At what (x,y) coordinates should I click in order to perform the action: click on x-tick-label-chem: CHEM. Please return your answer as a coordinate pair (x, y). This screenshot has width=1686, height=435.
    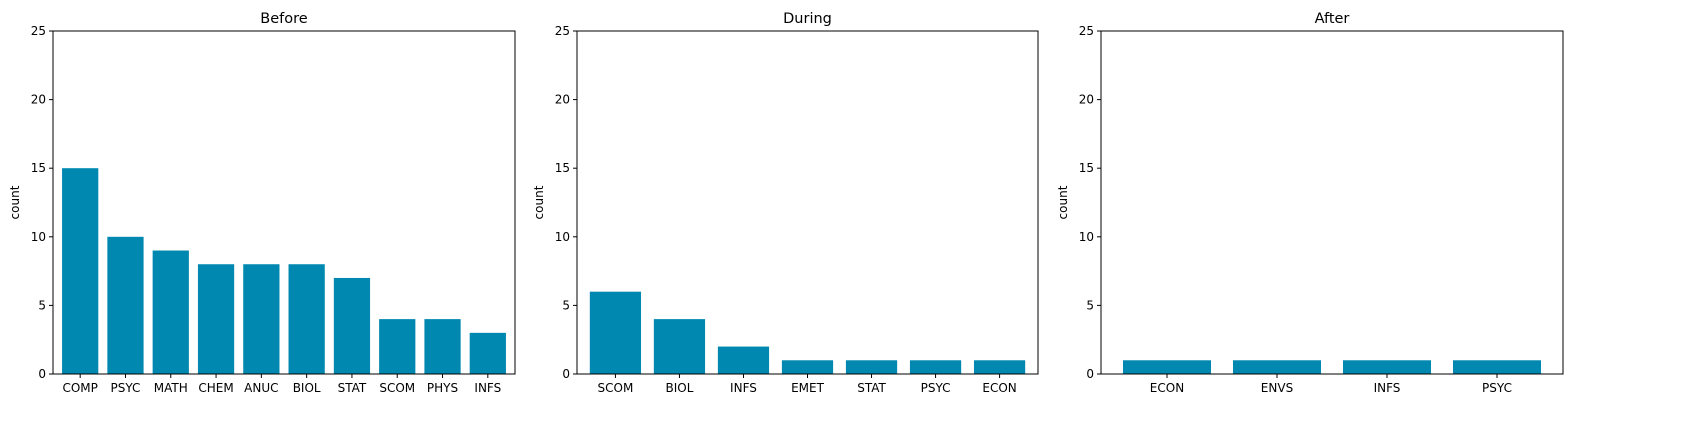
    Looking at the image, I should click on (215, 388).